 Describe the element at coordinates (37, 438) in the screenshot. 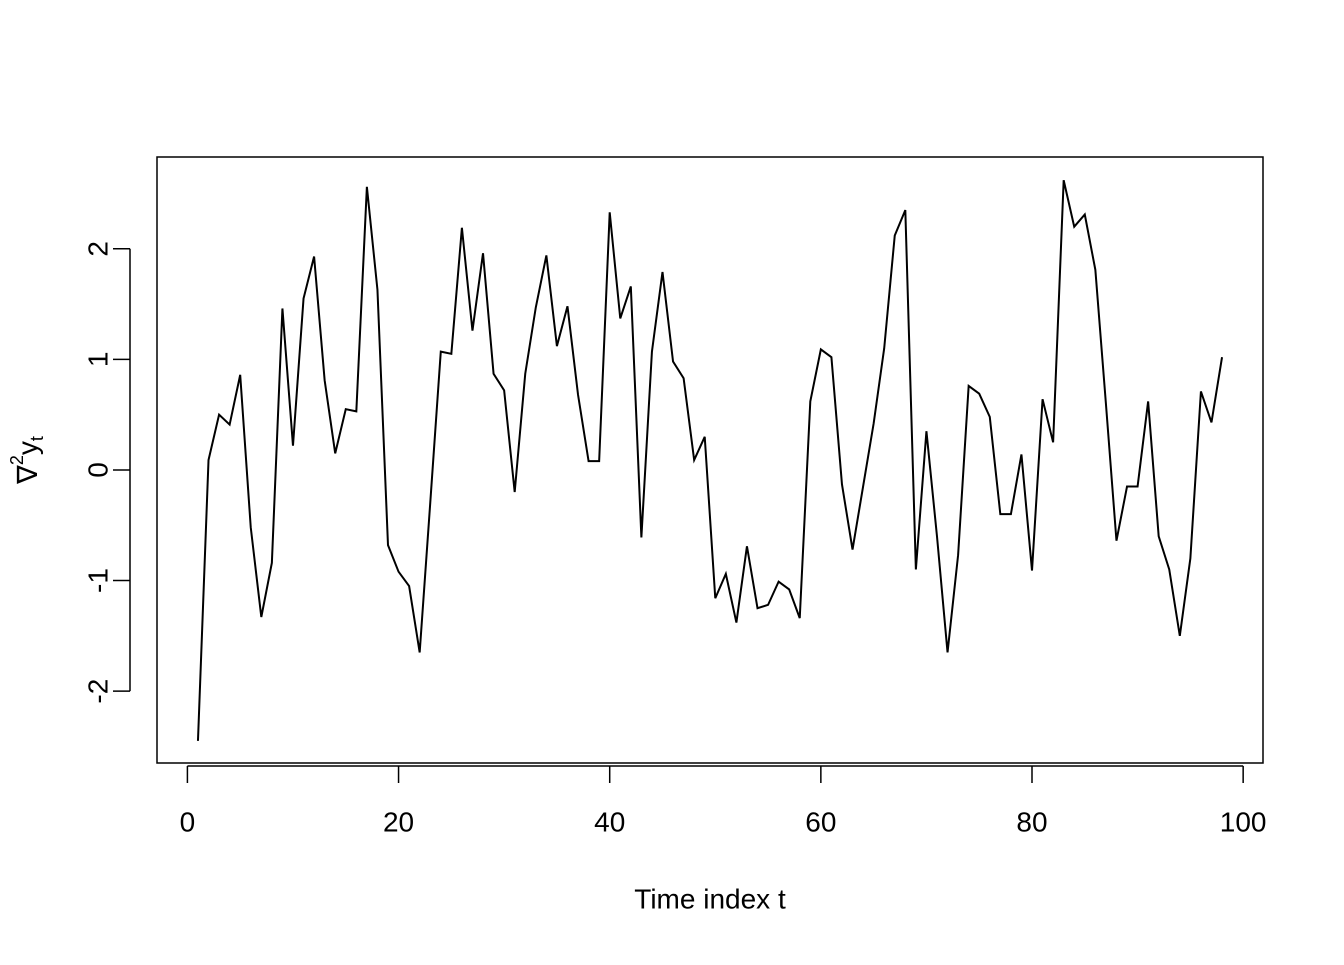

I see `y-label-sub: t` at that location.